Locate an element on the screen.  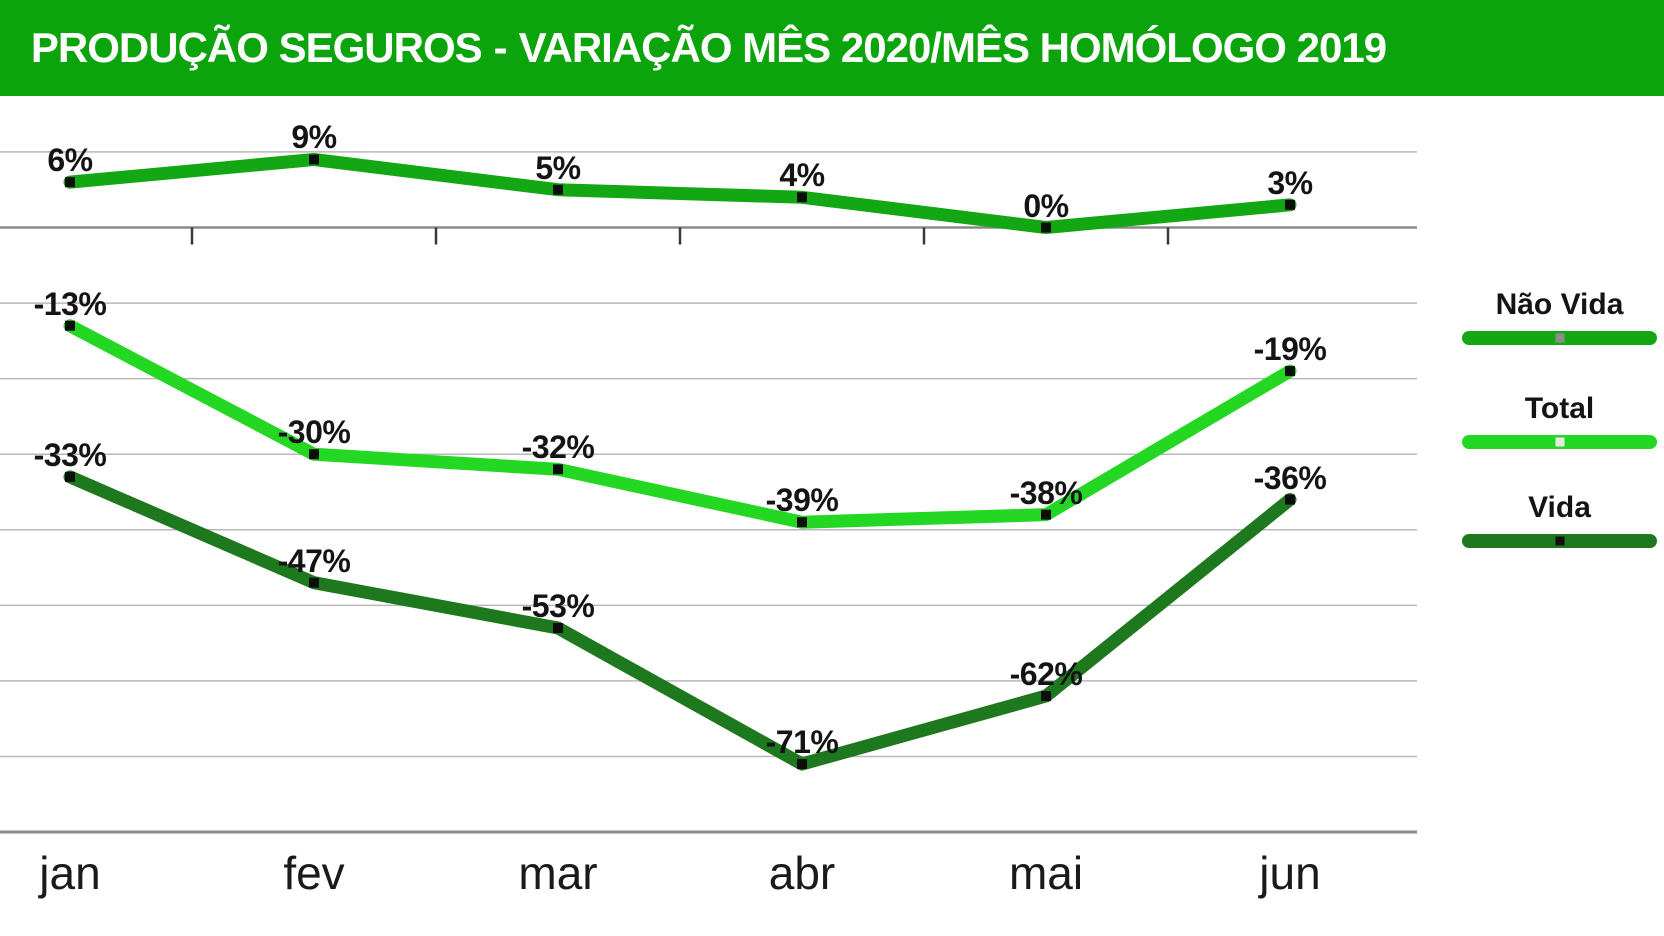
legend-swatch-total is located at coordinates (1559, 442).